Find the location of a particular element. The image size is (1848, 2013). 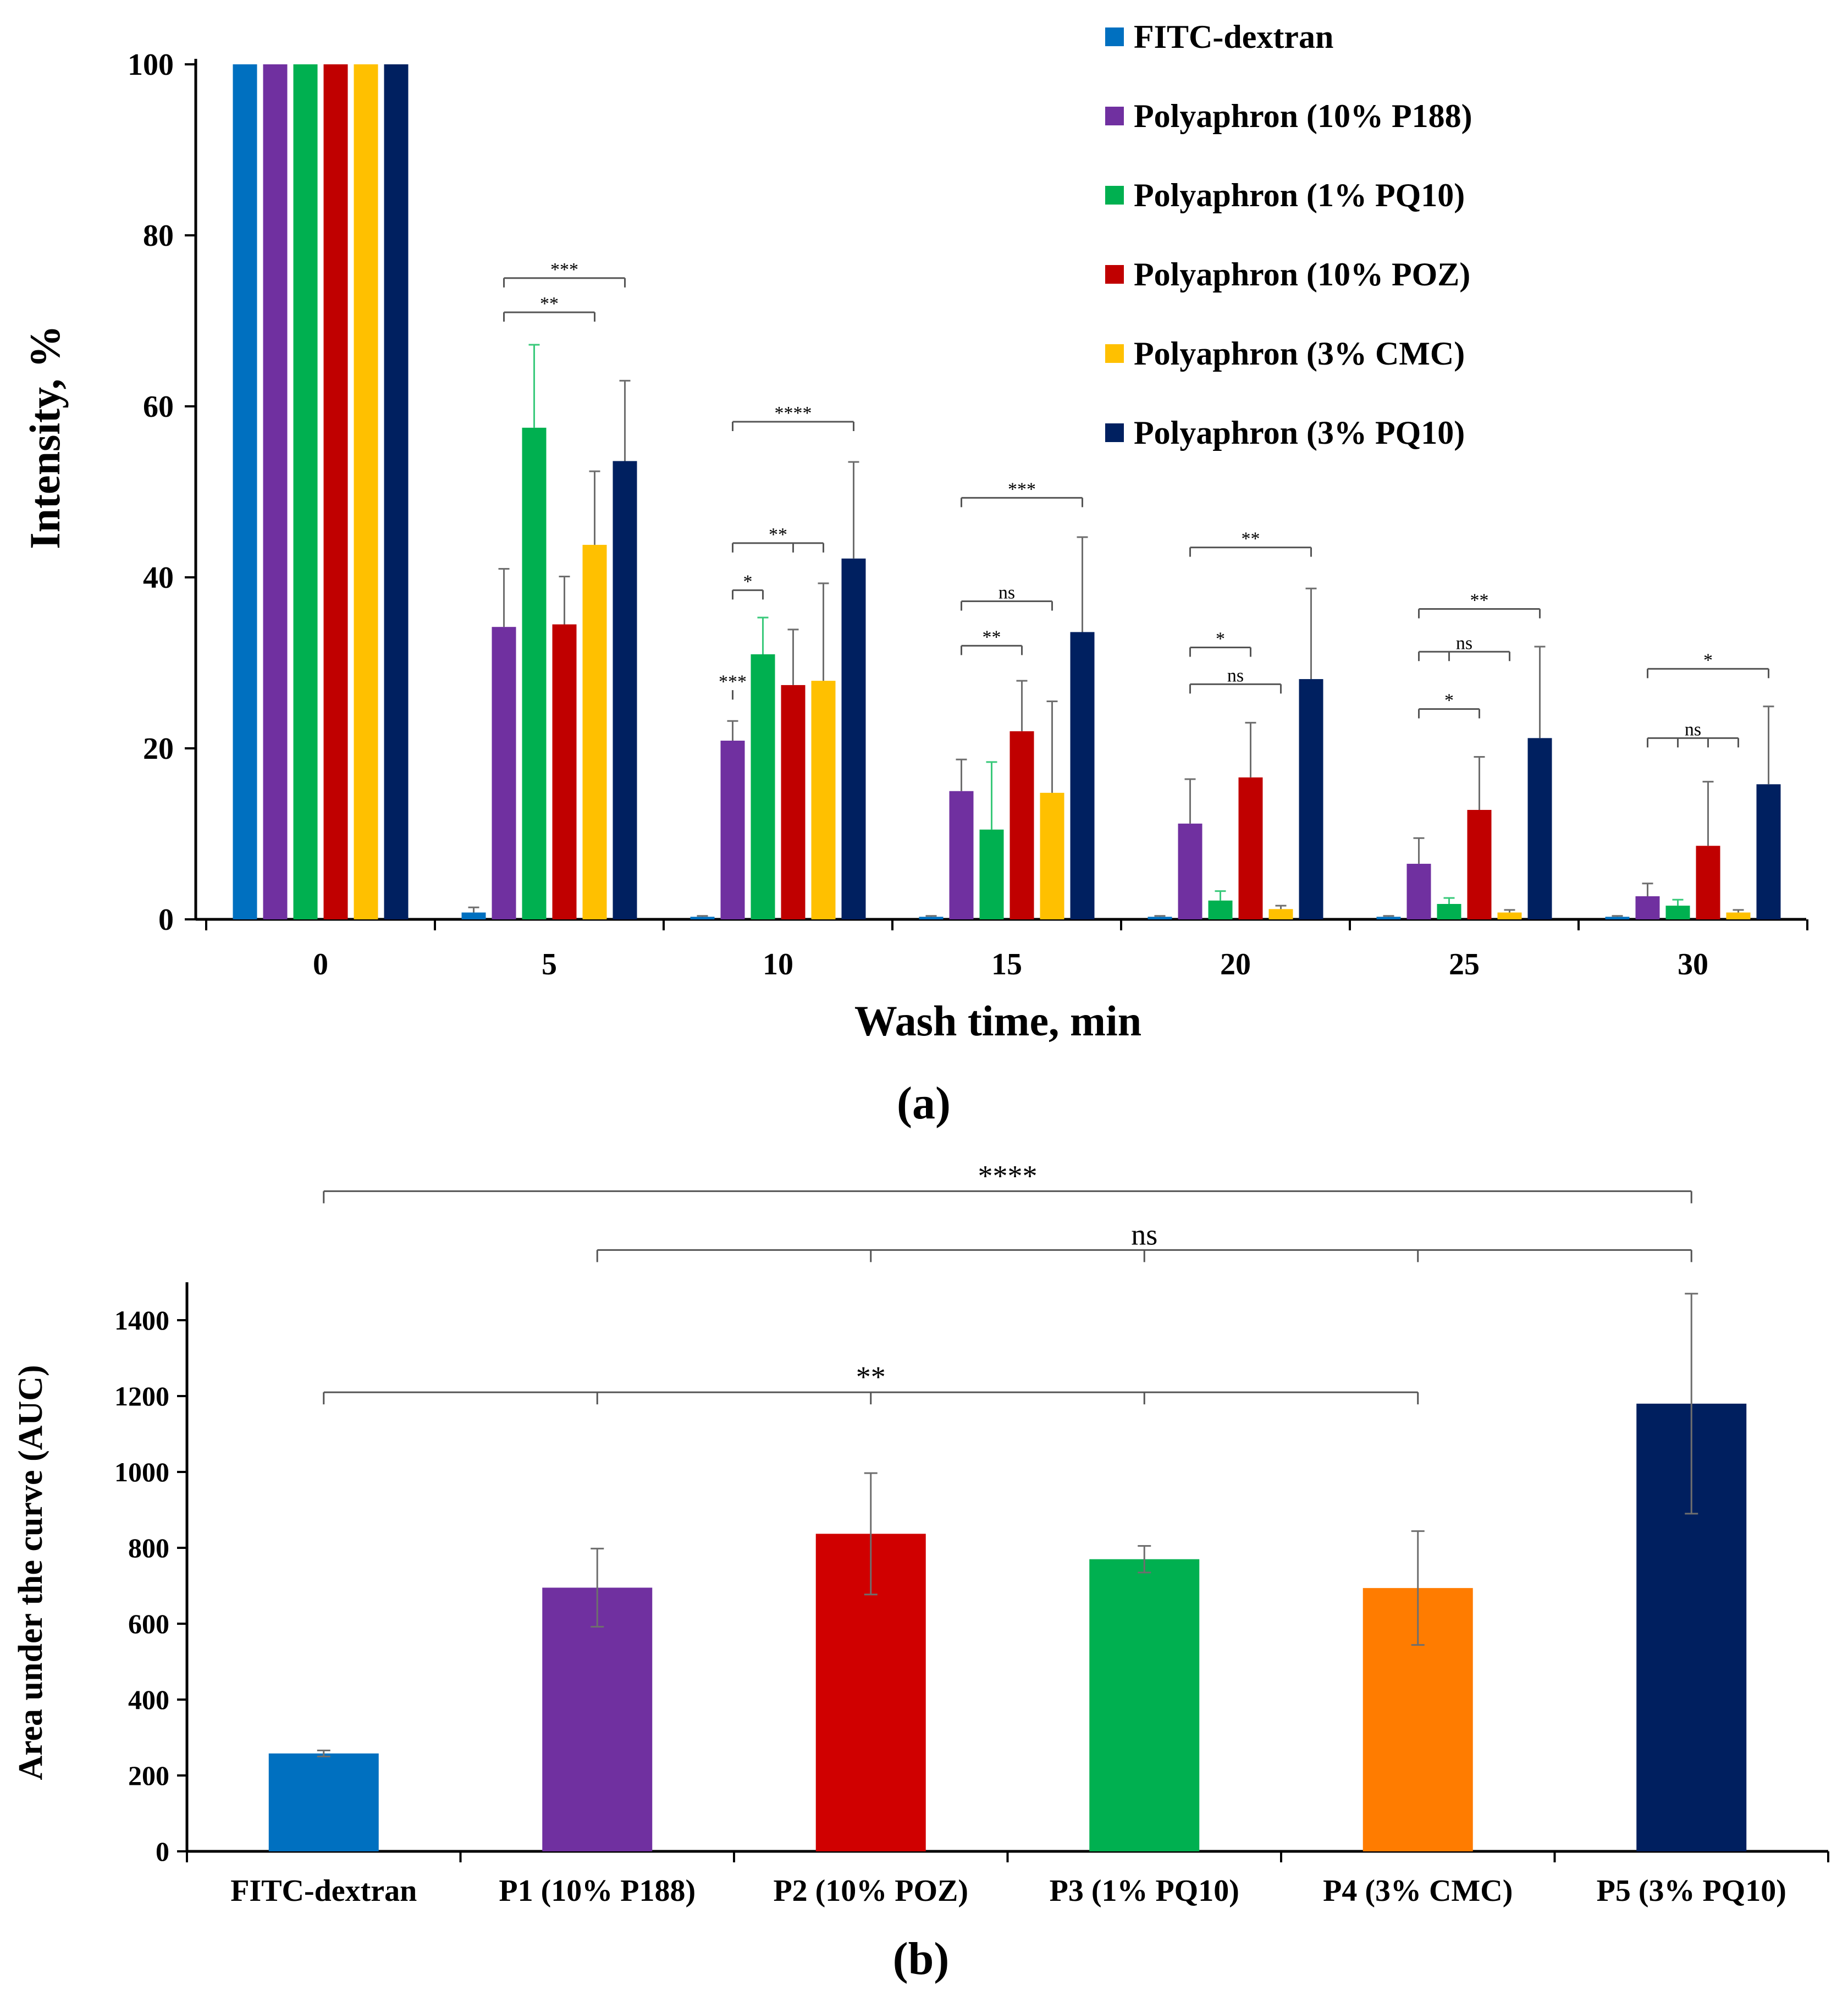

panel-a-legend-label: Polyaphron (3% CMC) is located at coordinates (1300, 353).